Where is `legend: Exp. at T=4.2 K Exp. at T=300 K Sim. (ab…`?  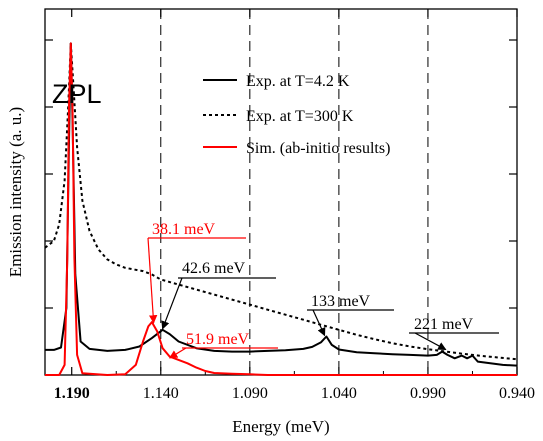
legend: Exp. at T=4.2 K Exp. at T=300 K Sim. (ab… is located at coordinates (296, 115).